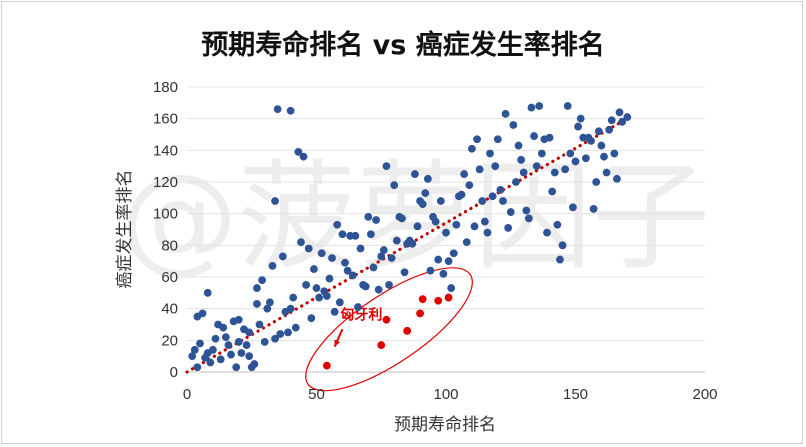  I want to click on y-tick-label: 140, so click(165, 150).